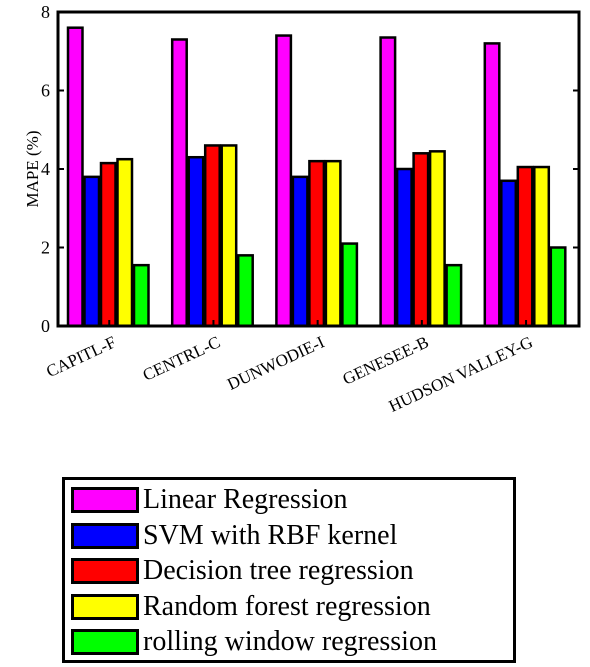 This screenshot has width=590, height=667. Describe the element at coordinates (245, 499) in the screenshot. I see `legend-label: Linear Regression` at that location.